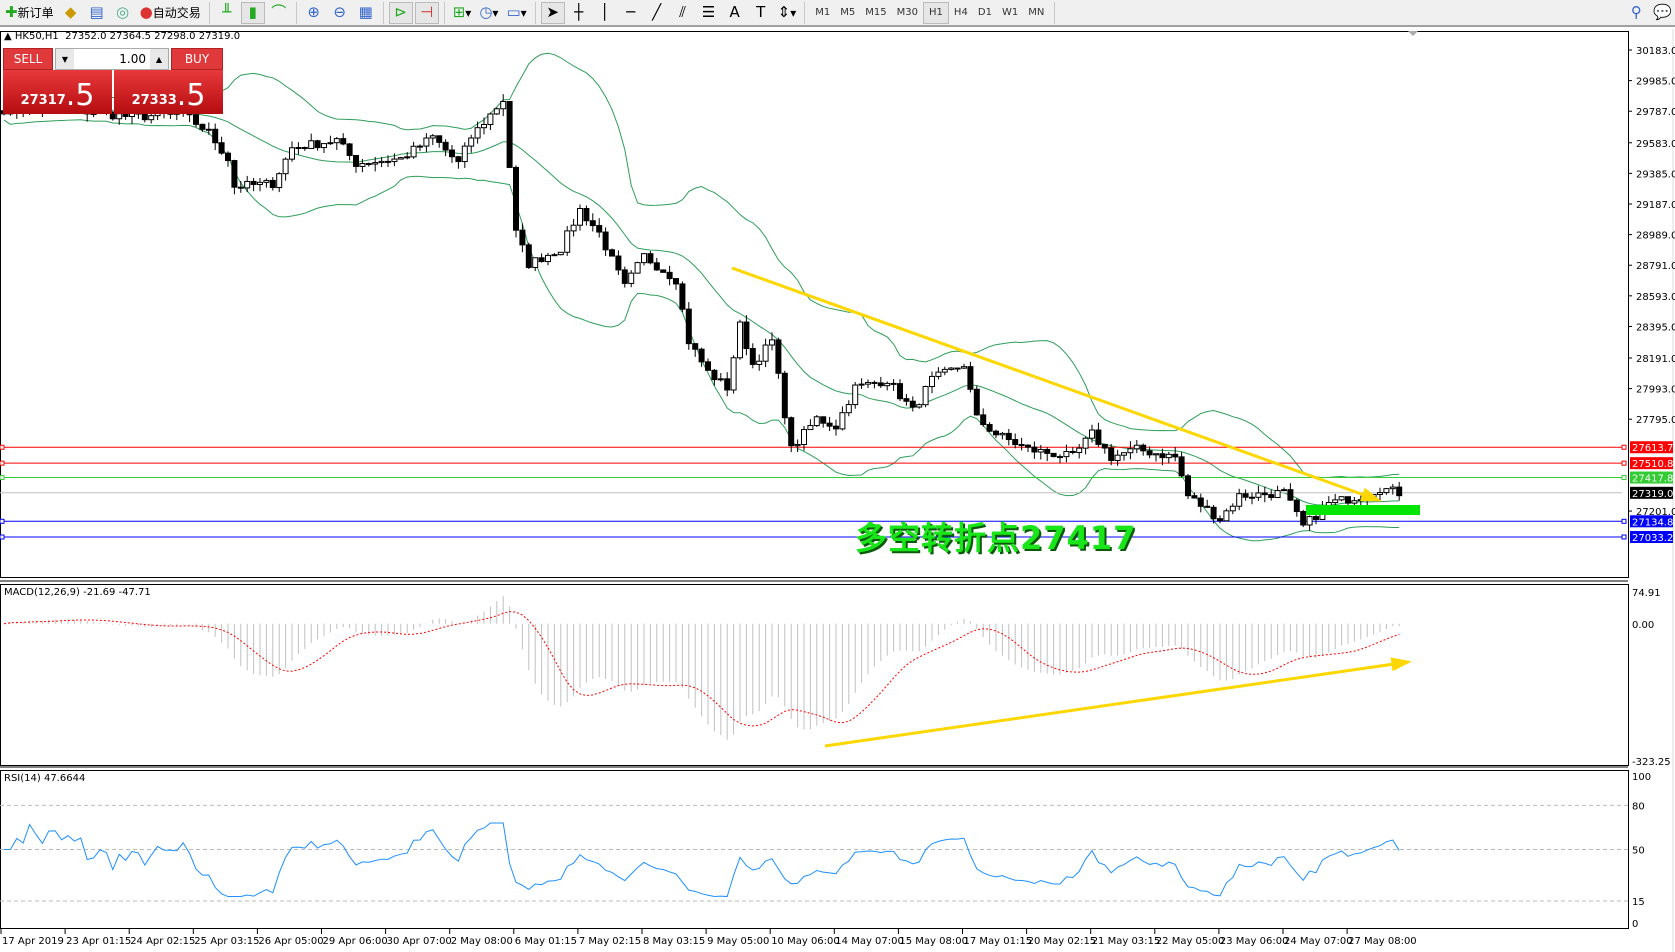 This screenshot has height=952, width=1675. Describe the element at coordinates (132, 59) in the screenshot. I see `lot-value: 1.00` at that location.